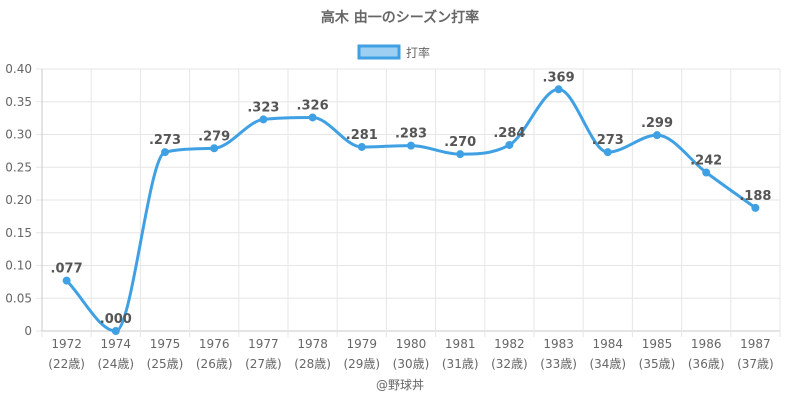  Describe the element at coordinates (18, 102) in the screenshot. I see `y-tick-label: 0.35` at that location.